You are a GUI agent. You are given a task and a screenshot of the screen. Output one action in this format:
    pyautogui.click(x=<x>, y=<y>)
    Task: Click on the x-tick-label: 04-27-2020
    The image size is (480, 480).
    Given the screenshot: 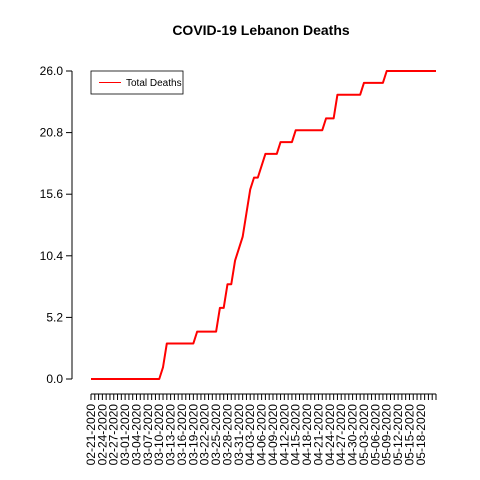 What is the action you would take?
    pyautogui.click(x=341, y=435)
    